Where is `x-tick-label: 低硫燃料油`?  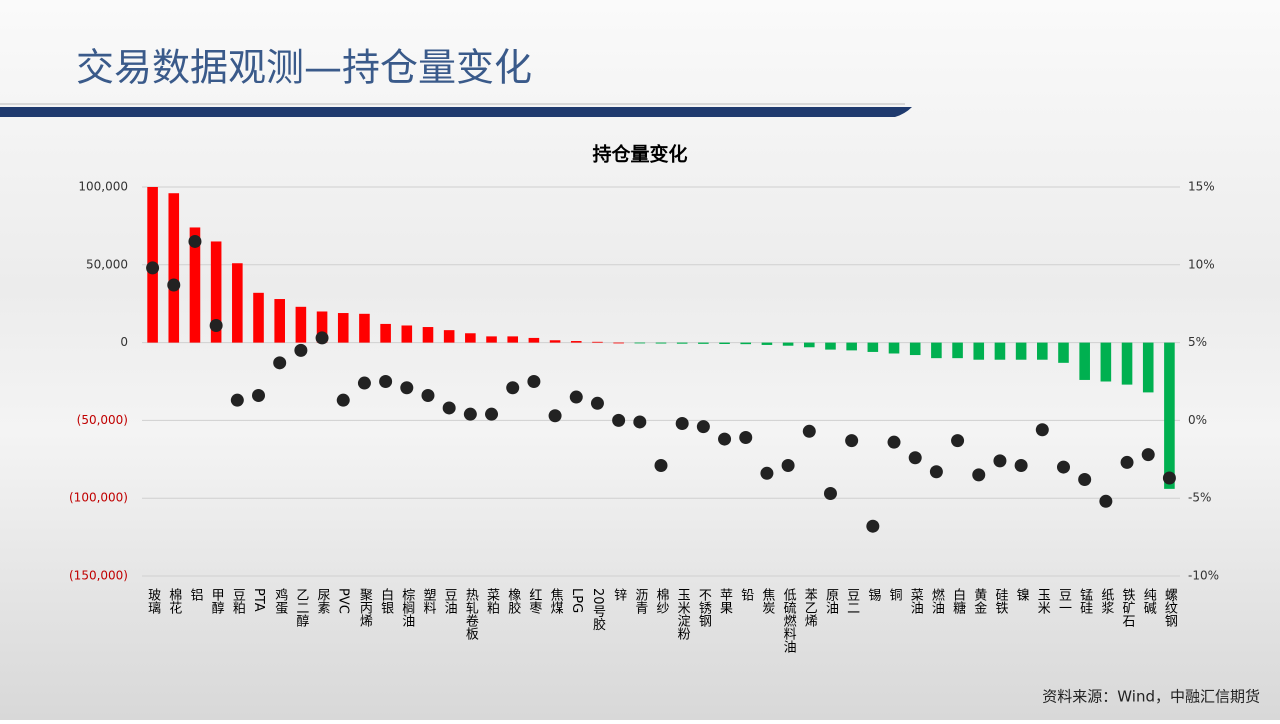 x-tick-label: 低硫燃料油 is located at coordinates (789, 620).